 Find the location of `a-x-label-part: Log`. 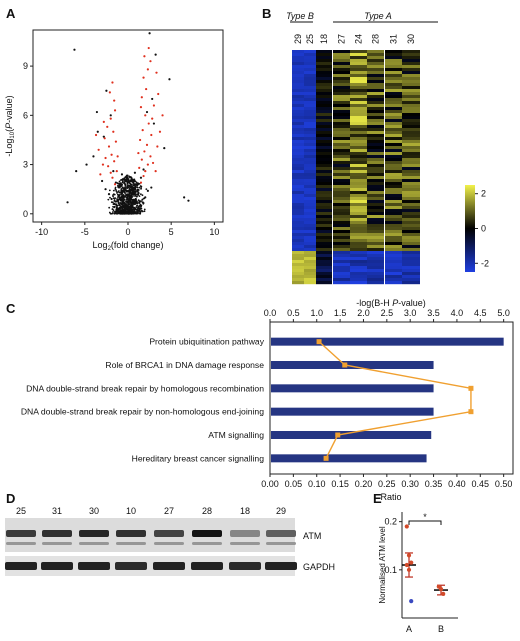

a-x-label-part: Log is located at coordinates (100, 245).